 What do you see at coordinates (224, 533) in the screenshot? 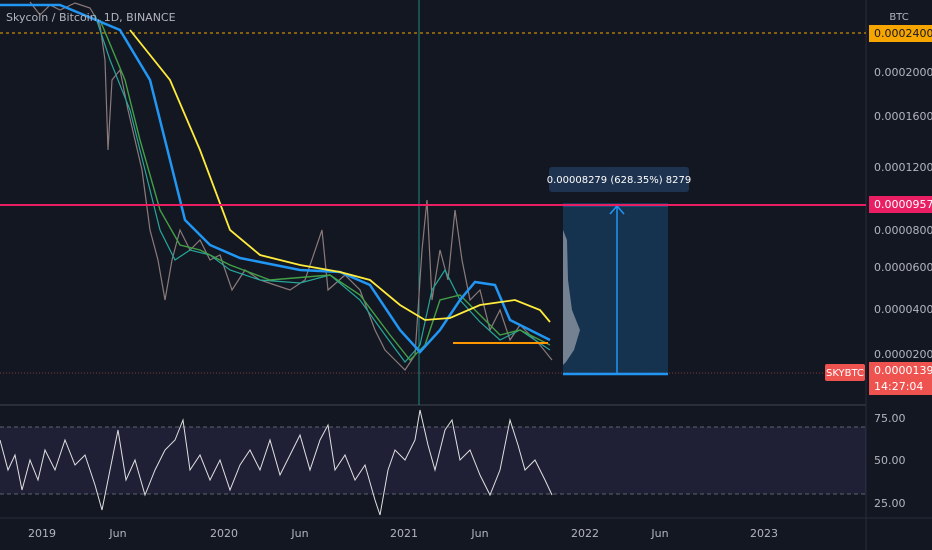
I see `time-axis-label: 2020` at bounding box center [224, 533].